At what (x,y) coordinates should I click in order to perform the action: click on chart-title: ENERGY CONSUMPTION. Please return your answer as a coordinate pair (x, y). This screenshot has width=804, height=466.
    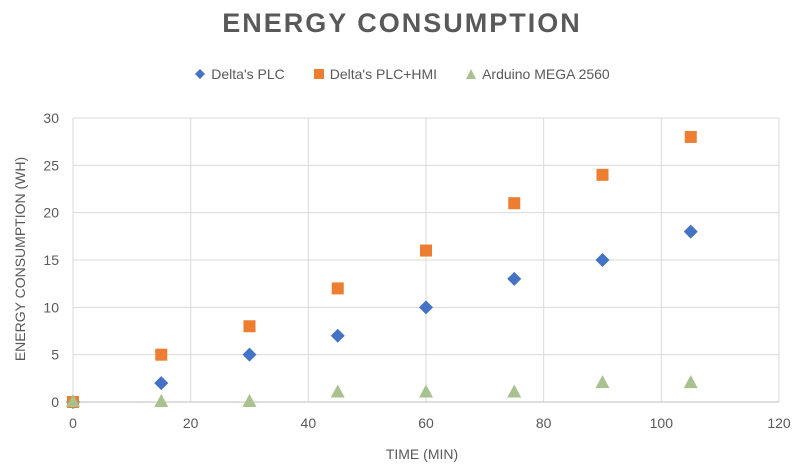
    Looking at the image, I should click on (402, 23).